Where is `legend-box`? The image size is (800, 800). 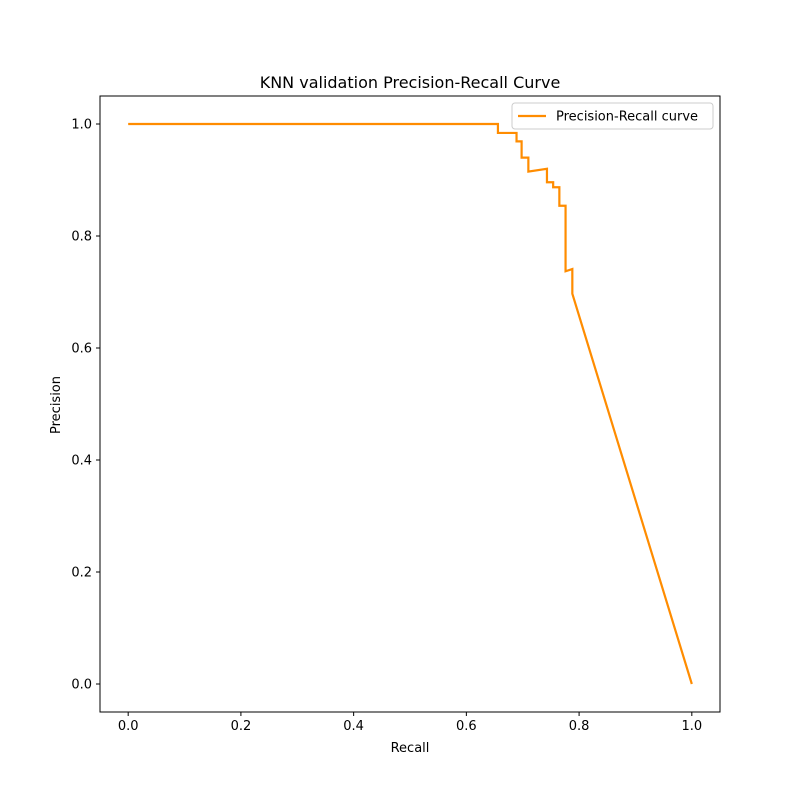 legend-box is located at coordinates (612, 116).